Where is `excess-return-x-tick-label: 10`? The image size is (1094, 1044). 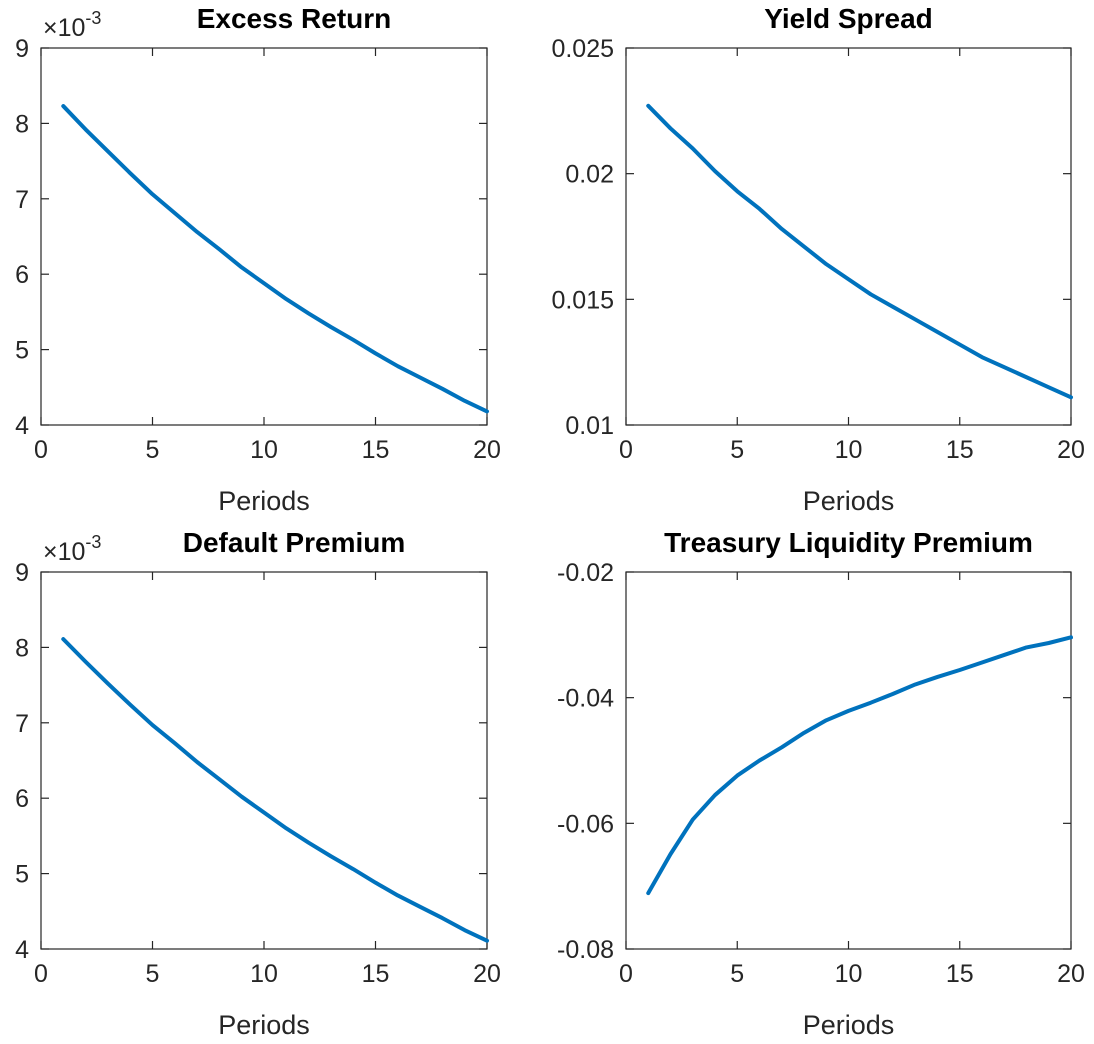
excess-return-x-tick-label: 10 is located at coordinates (264, 450).